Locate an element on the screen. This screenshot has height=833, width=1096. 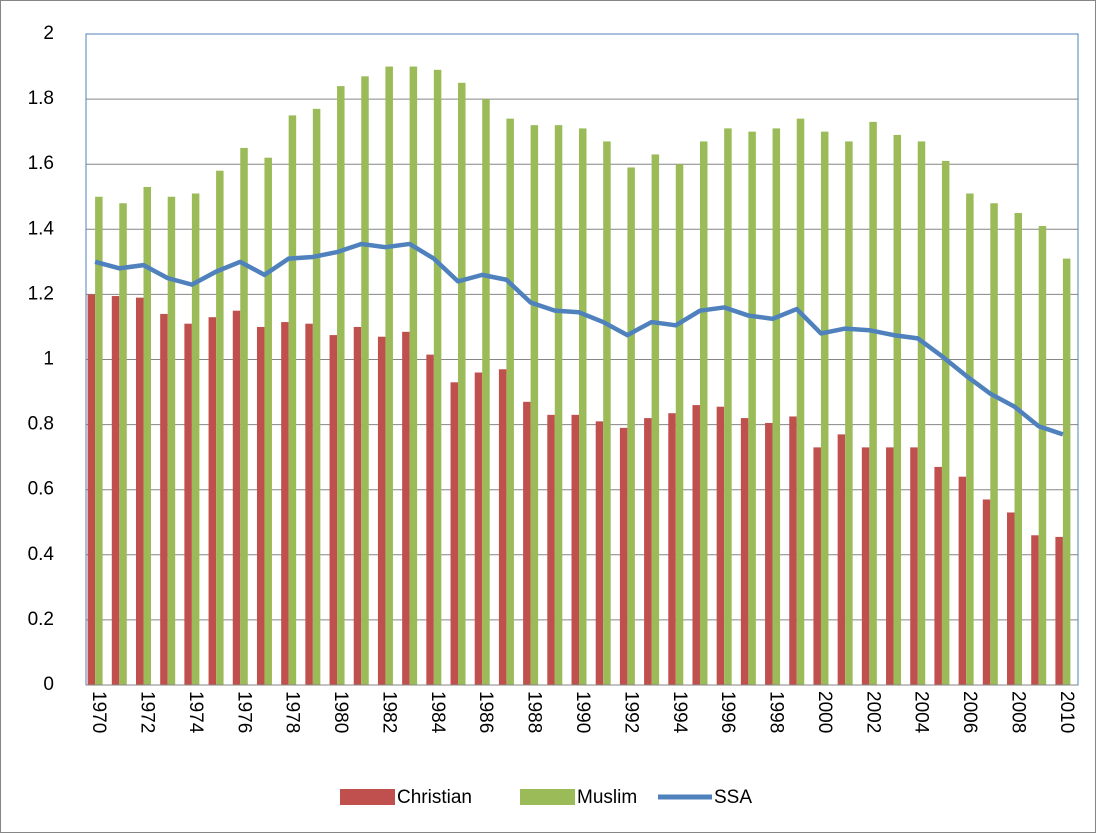
x-tick-label: 1988 is located at coordinates (534, 712).